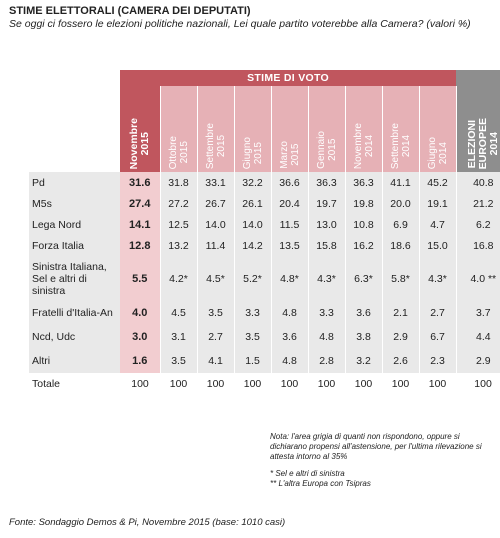 The image size is (500, 538). What do you see at coordinates (478, 313) in the screenshot?
I see `table-cell: 3.7` at bounding box center [478, 313].